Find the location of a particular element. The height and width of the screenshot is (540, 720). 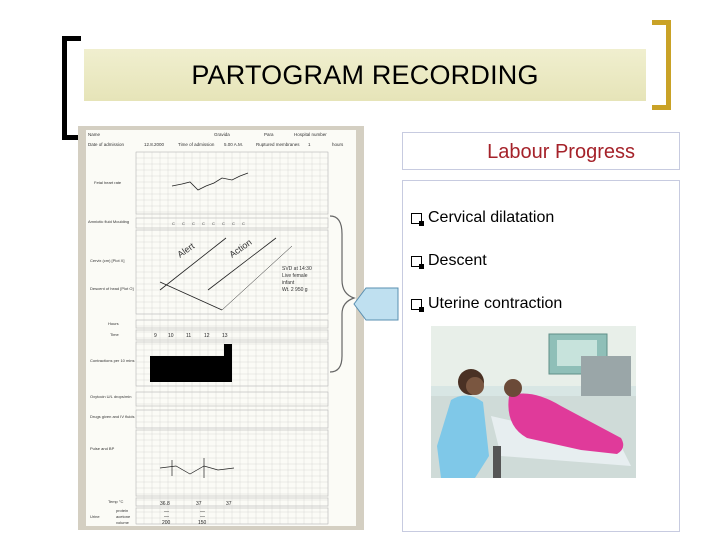

partogram-admission-time: 5.00 A.M. is located at coordinates (233, 144).